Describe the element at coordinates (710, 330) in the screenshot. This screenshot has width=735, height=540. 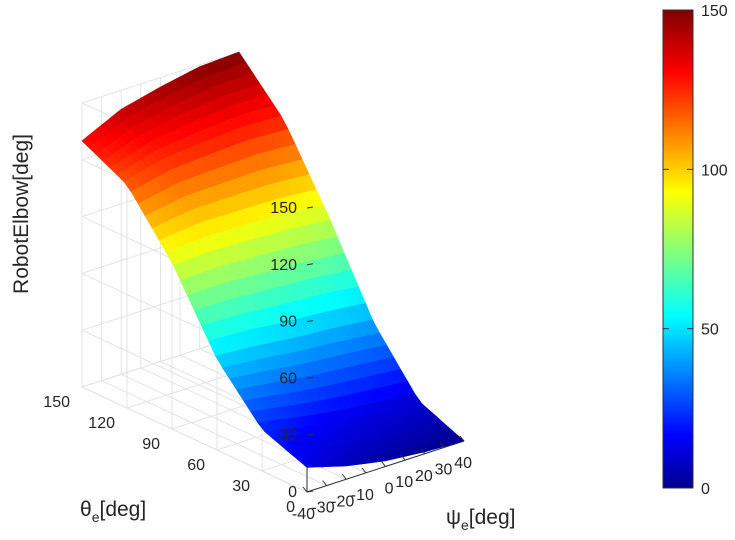
I see `colorbar-tick-label: 50` at that location.